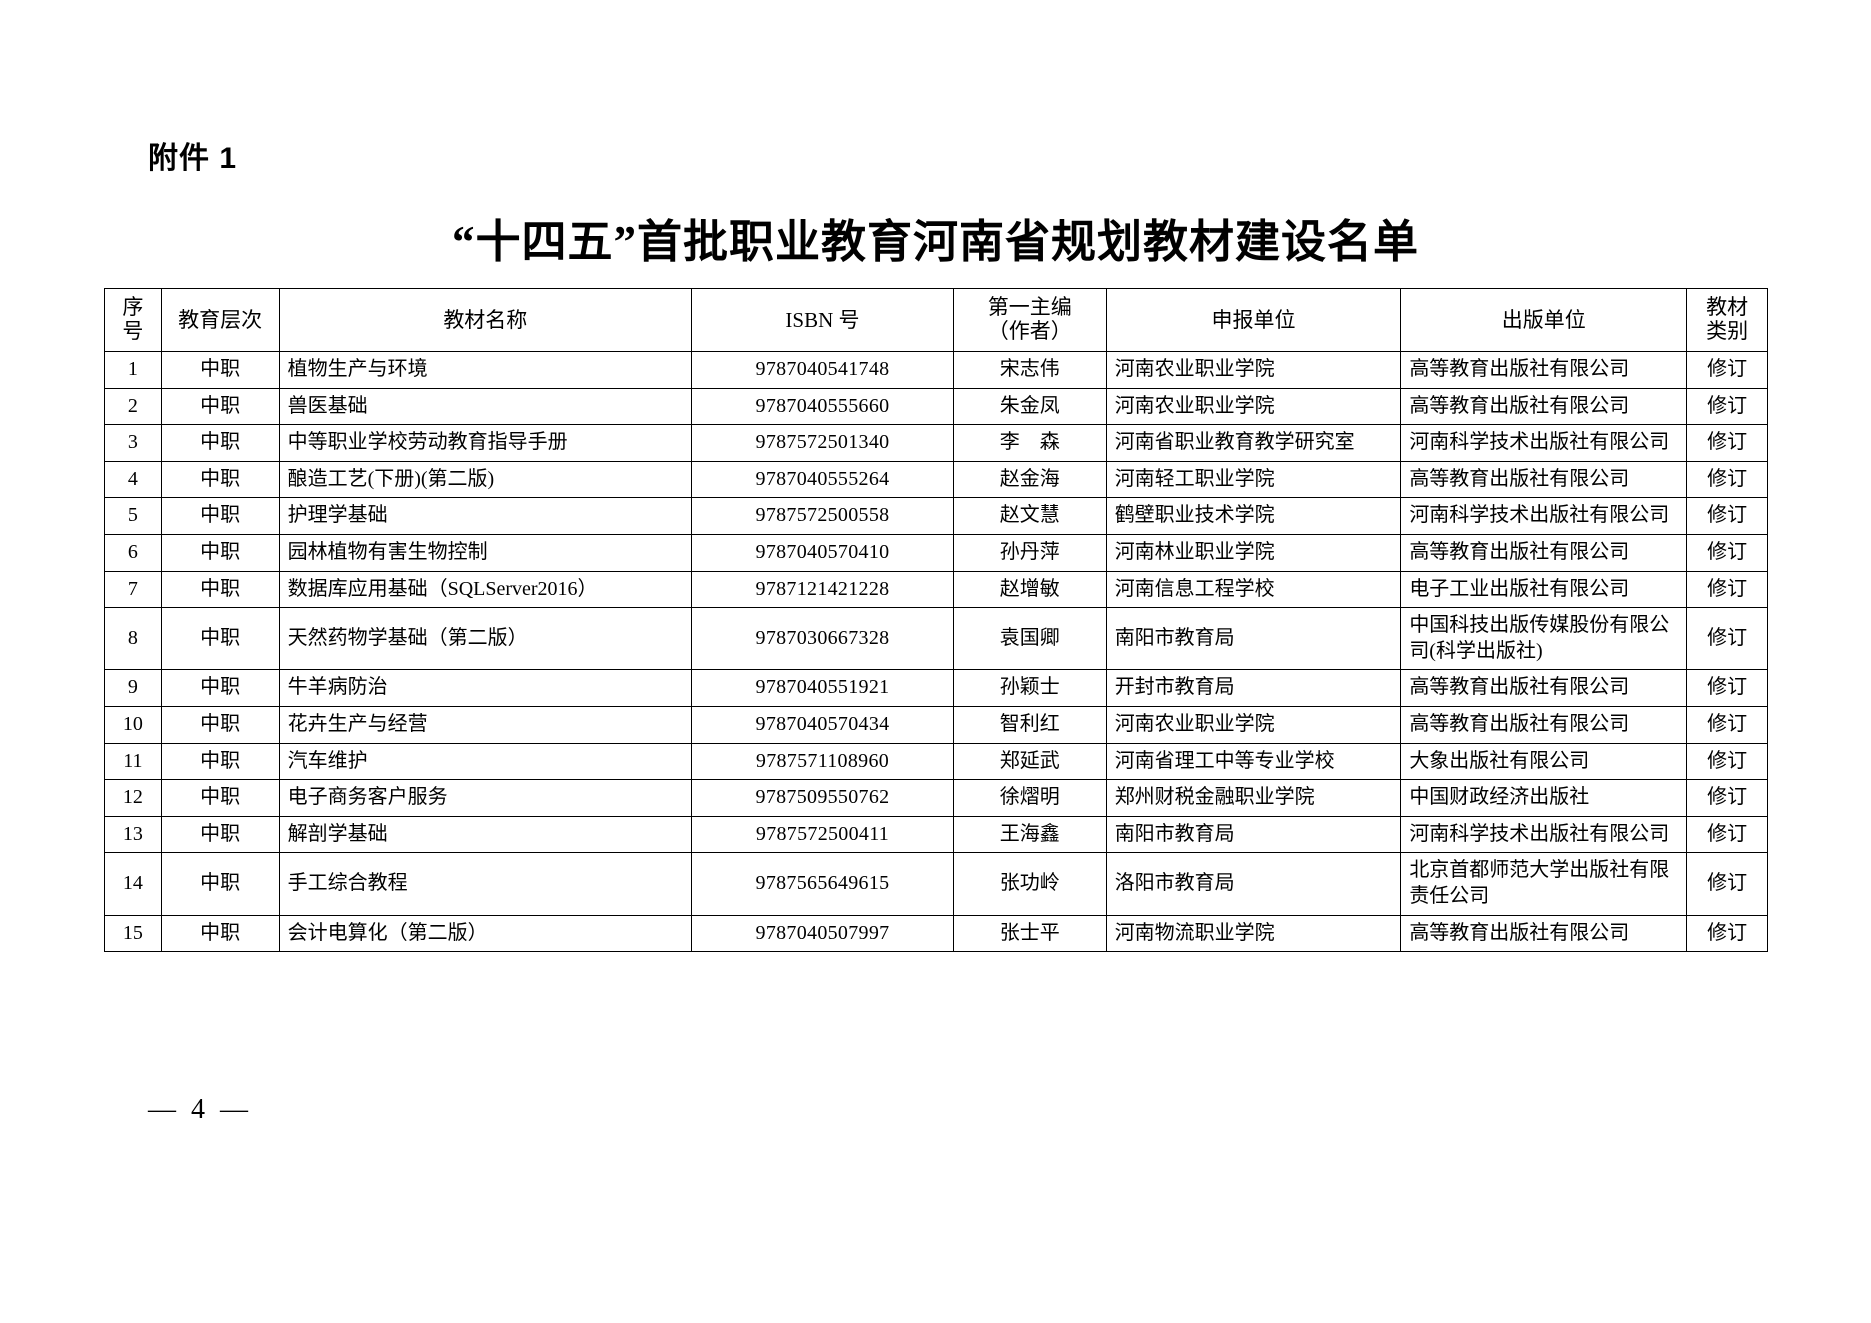  What do you see at coordinates (1253, 589) in the screenshot?
I see `cell-applicant: 河南信息工程学校` at bounding box center [1253, 589].